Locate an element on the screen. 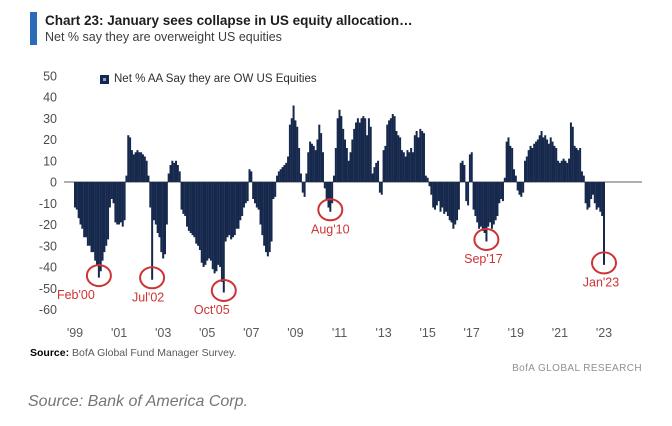 The width and height of the screenshot is (672, 426). page-caption: Source: Bank of America Corp. is located at coordinates (138, 401).